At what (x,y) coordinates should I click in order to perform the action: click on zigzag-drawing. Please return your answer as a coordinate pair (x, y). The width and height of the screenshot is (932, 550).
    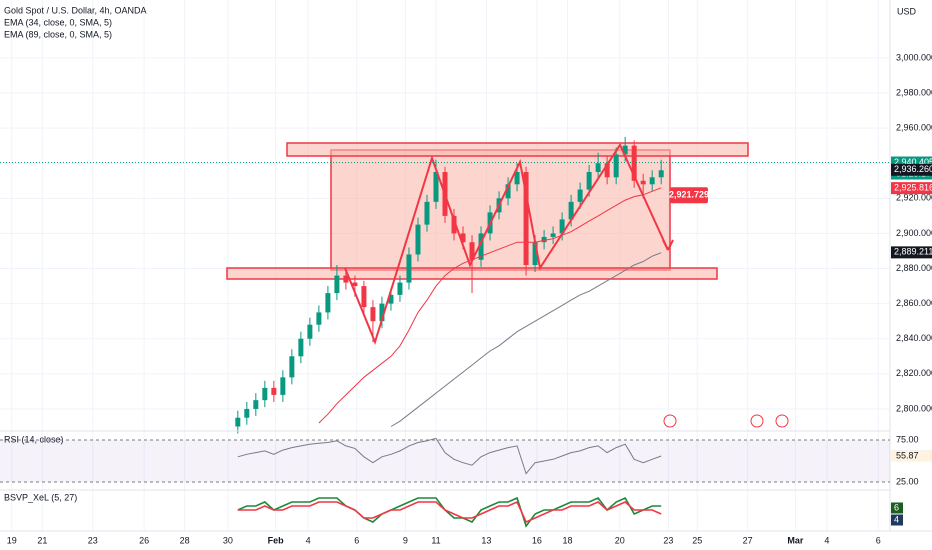
    Looking at the image, I should click on (506, 243).